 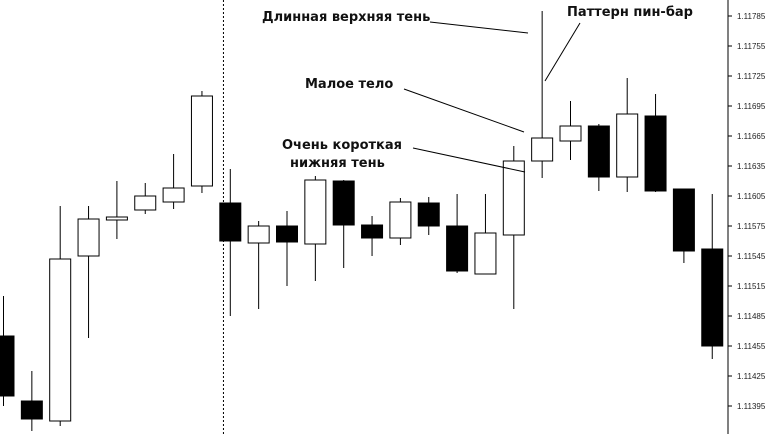 I want to click on price-tick-label: 1.11395, so click(x=751, y=406).